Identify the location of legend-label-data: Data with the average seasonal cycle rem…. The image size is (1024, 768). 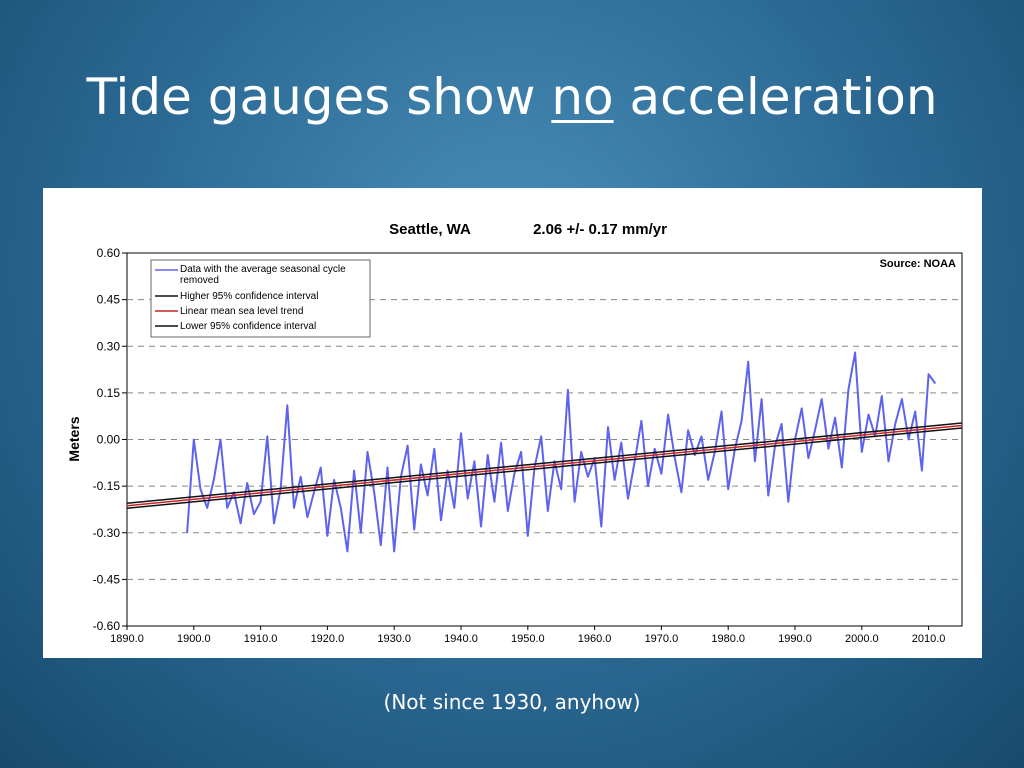
(264, 275).